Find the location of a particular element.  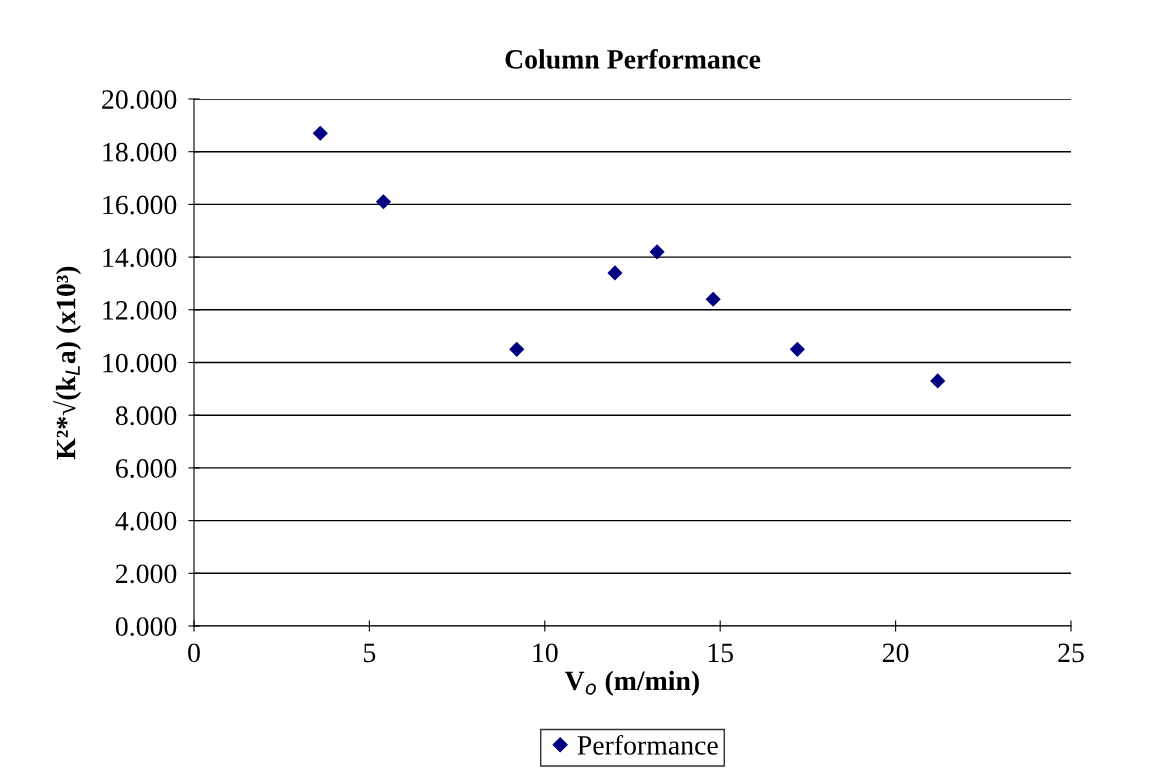

x-tick-label: 10 is located at coordinates (545, 653).